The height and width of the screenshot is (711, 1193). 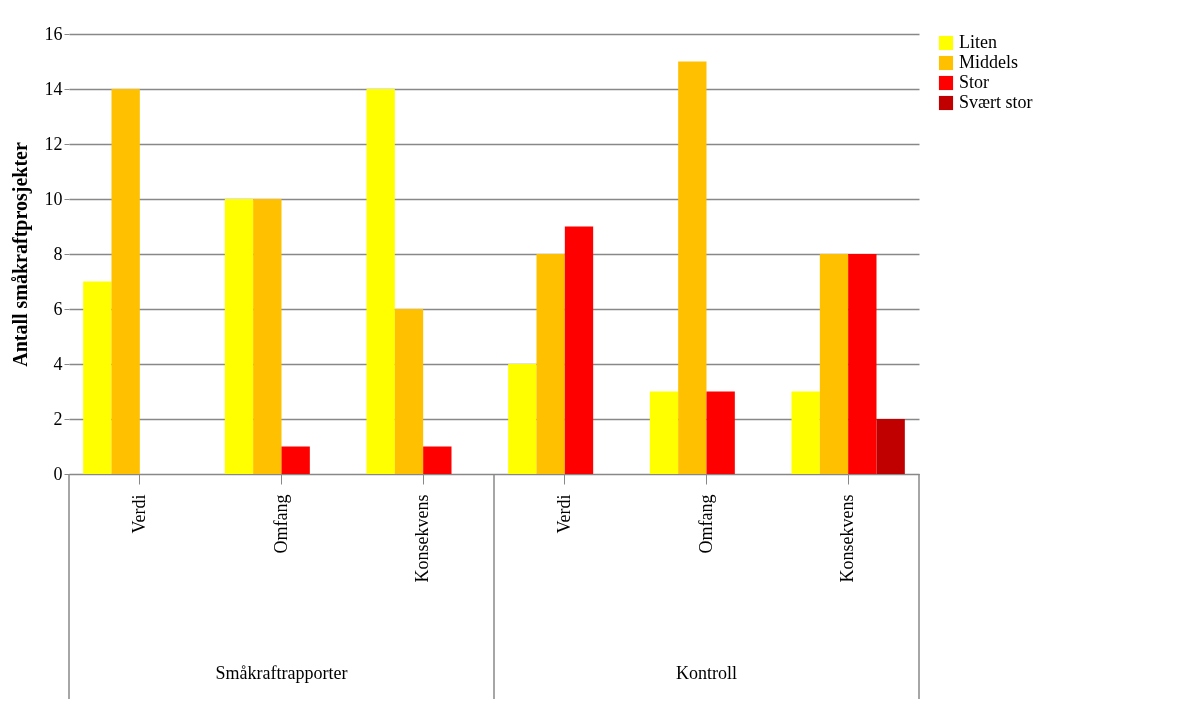 I want to click on text: Småkraftrapporter, so click(x=281, y=673).